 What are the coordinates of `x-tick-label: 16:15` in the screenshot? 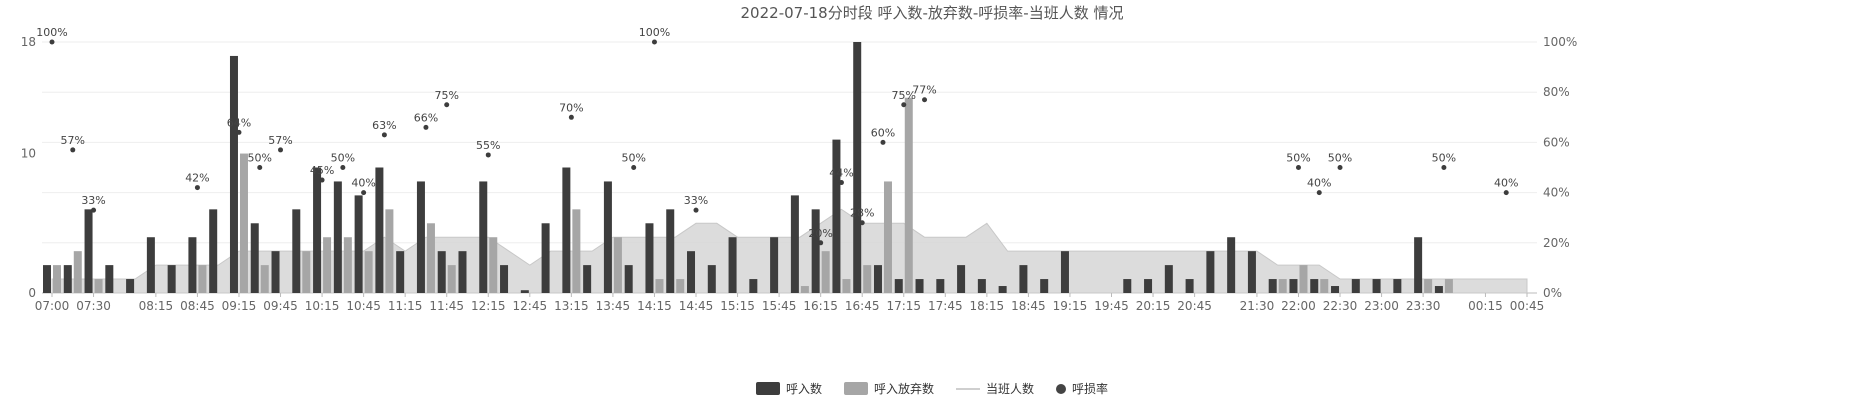 It's located at (820, 306).